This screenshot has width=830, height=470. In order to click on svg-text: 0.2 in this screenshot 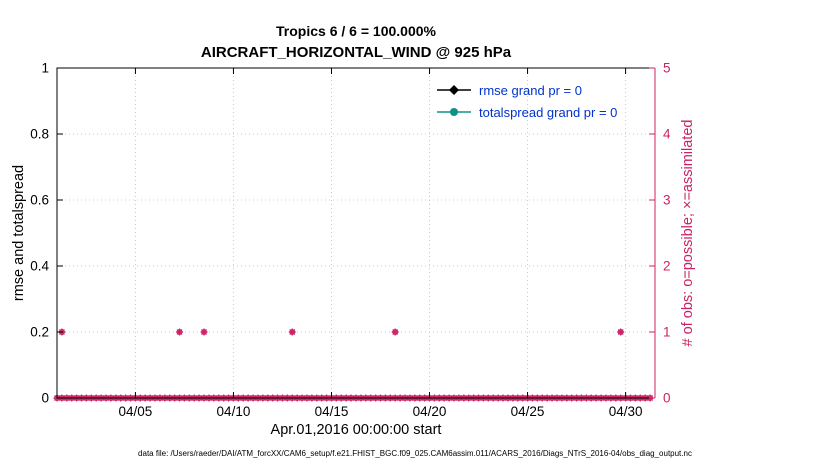, I will do `click(39, 332)`.